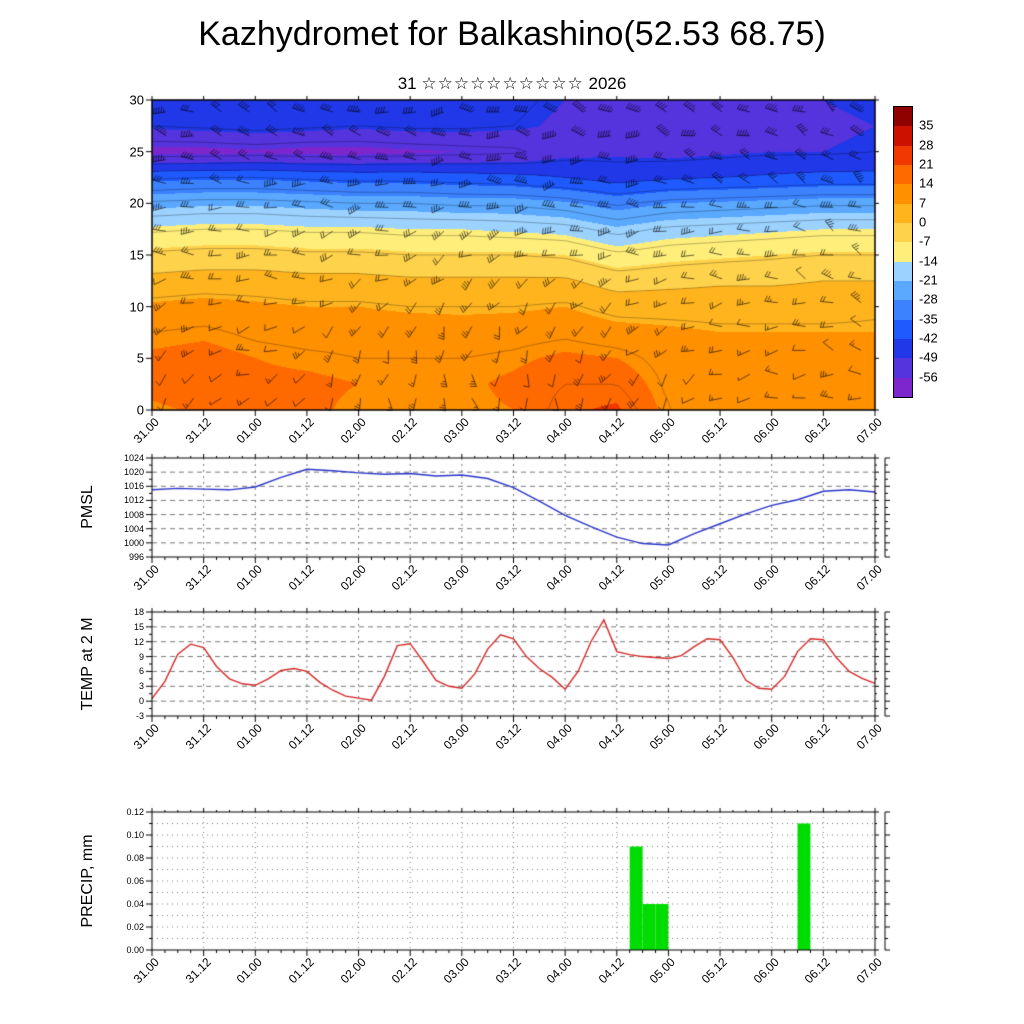  I want to click on pmsl-axis-title: PMSL, so click(87, 507).